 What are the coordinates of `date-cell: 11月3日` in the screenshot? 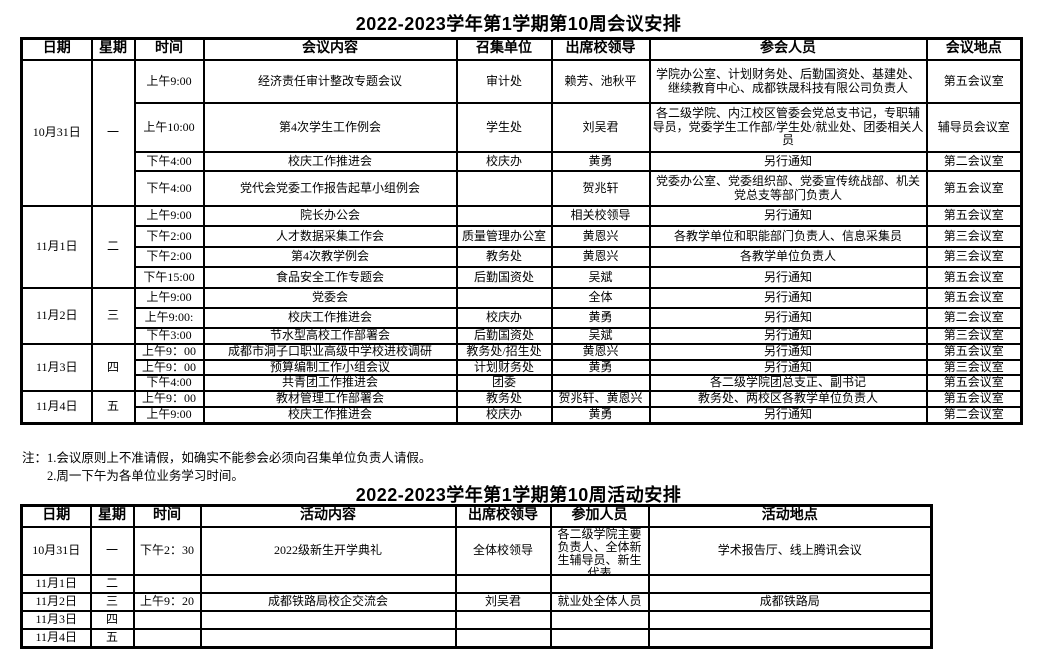 It's located at (56, 367).